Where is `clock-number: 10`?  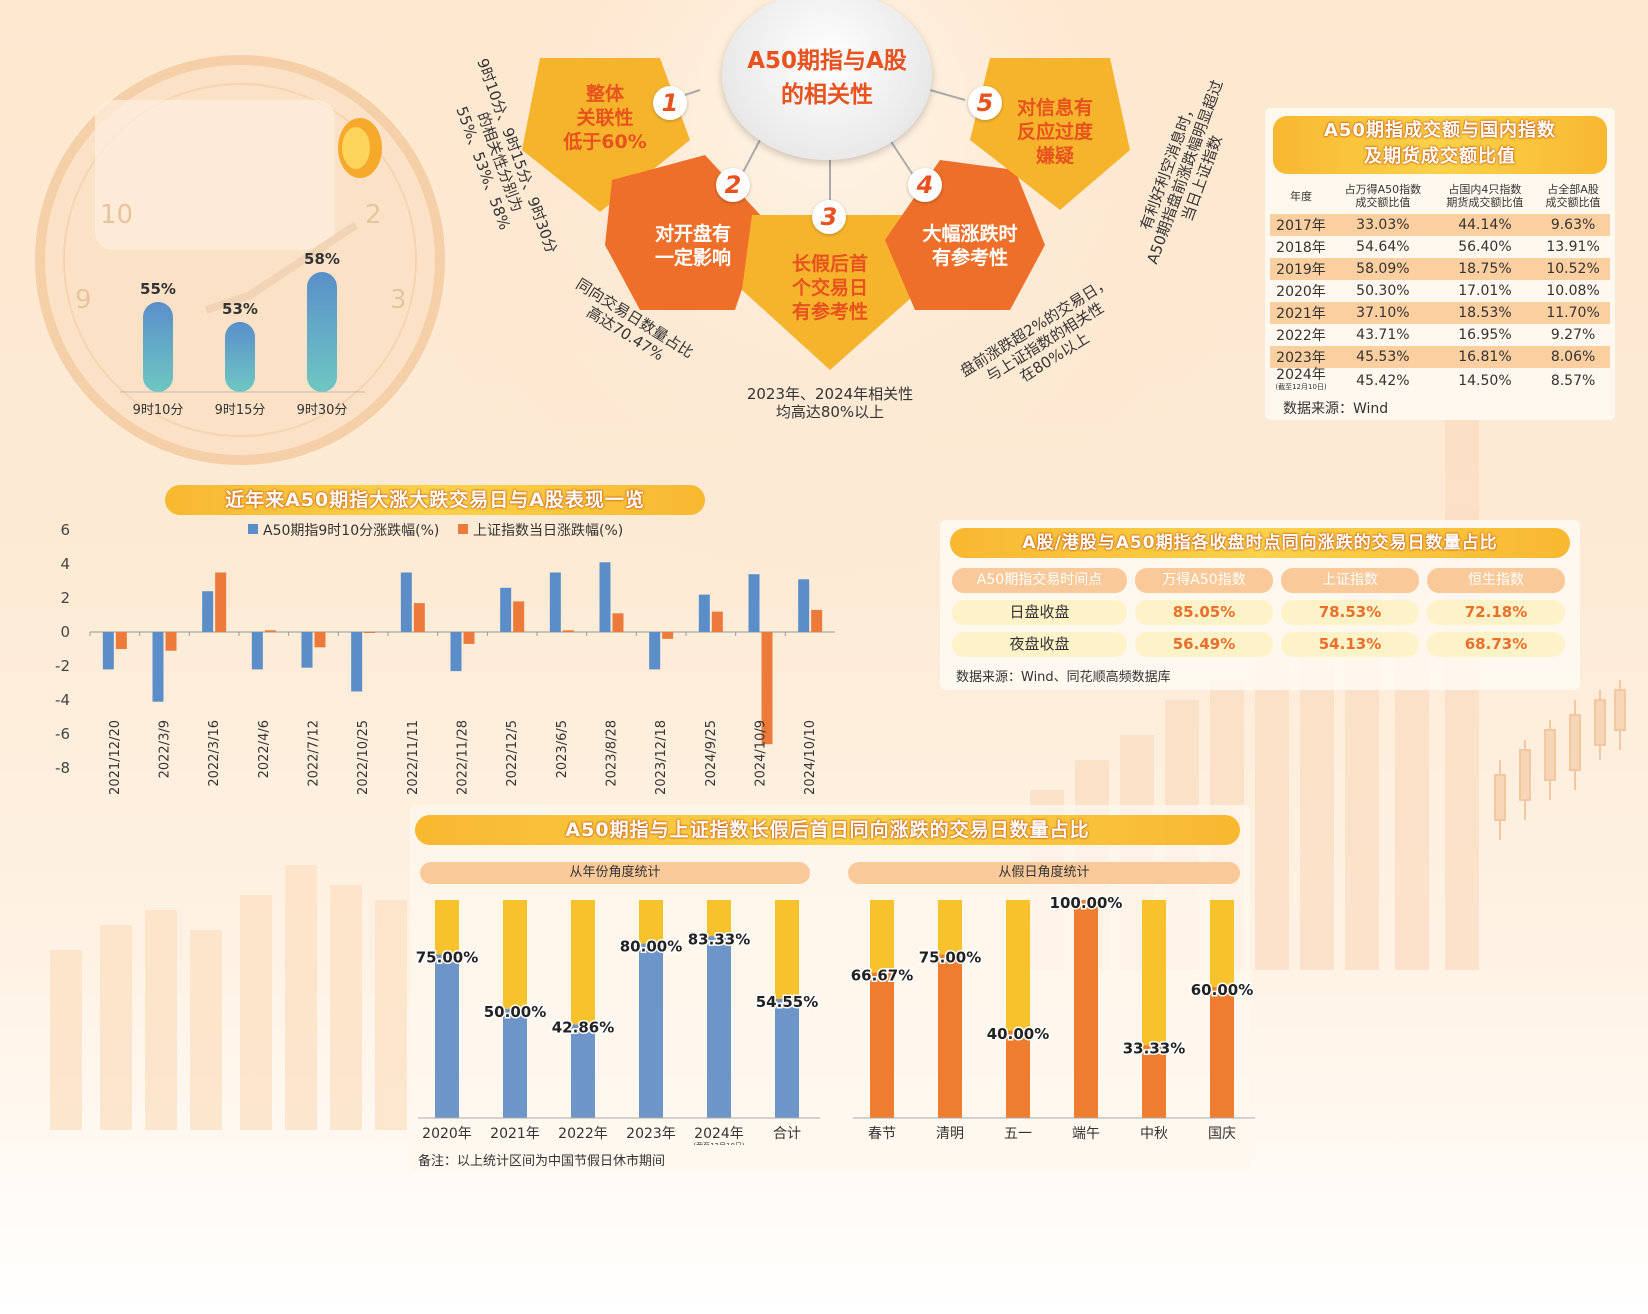
clock-number: 10 is located at coordinates (117, 215).